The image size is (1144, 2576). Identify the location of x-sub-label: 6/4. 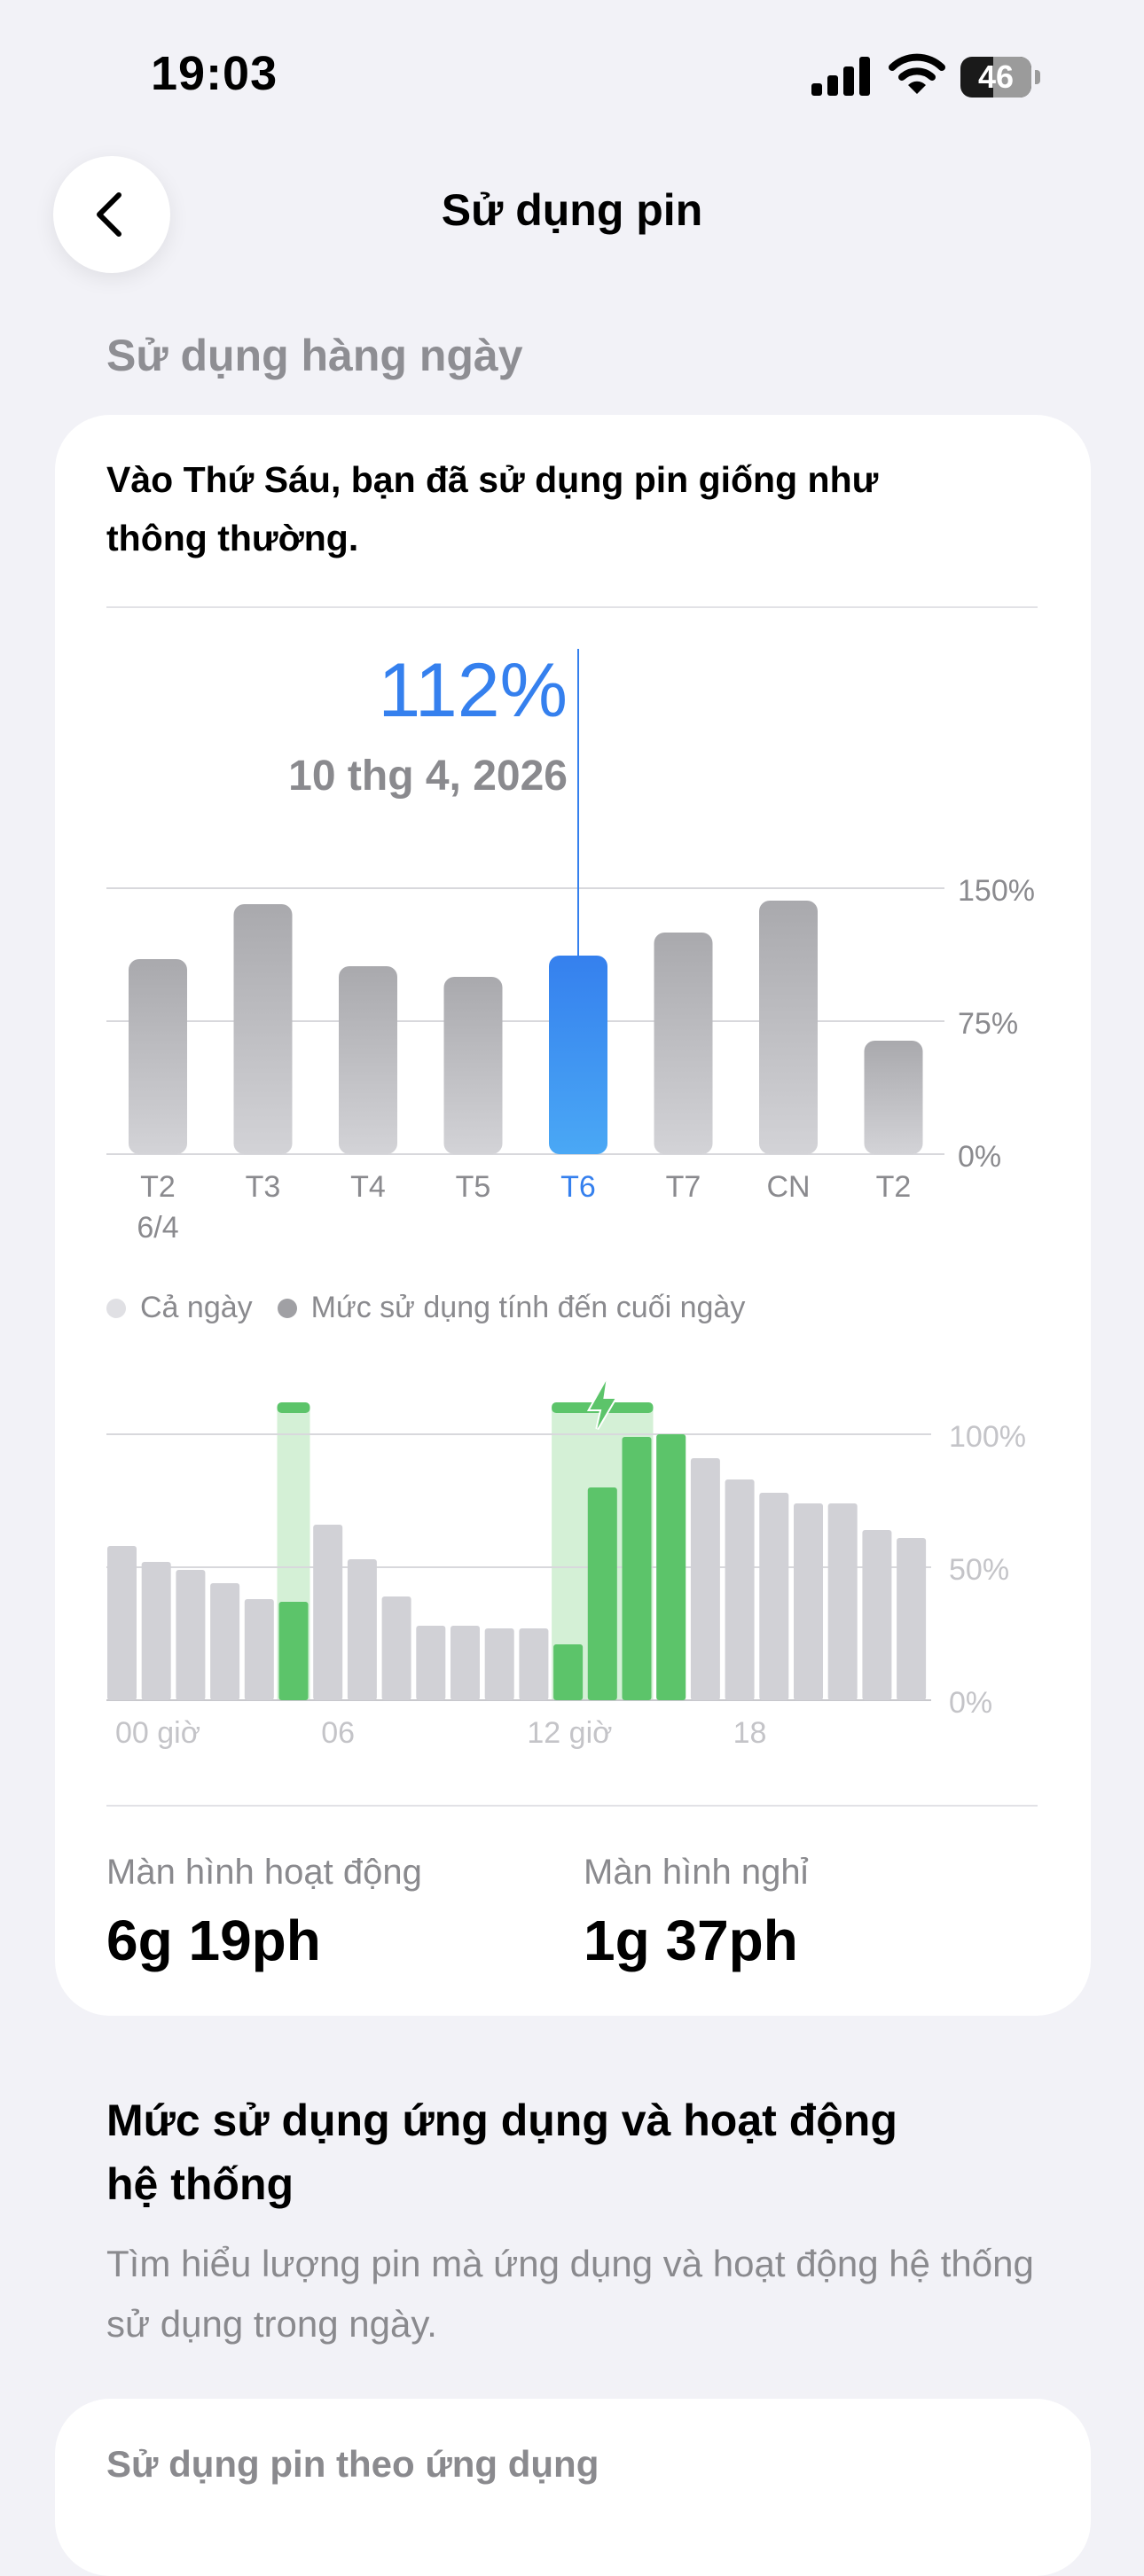
(157, 1228).